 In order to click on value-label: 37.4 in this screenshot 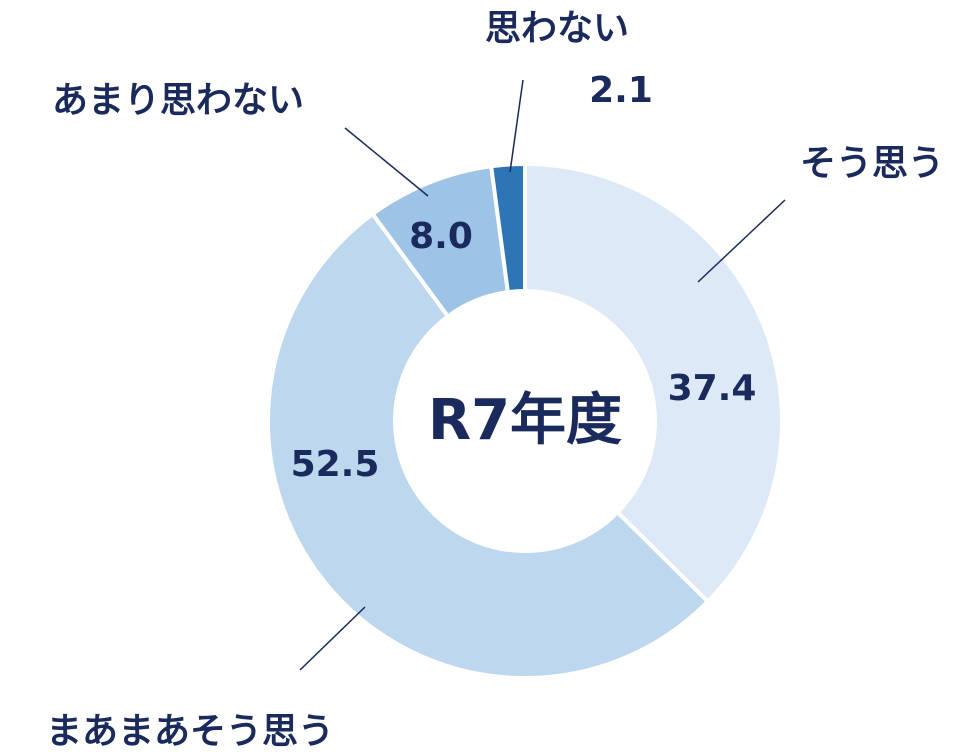, I will do `click(712, 388)`.